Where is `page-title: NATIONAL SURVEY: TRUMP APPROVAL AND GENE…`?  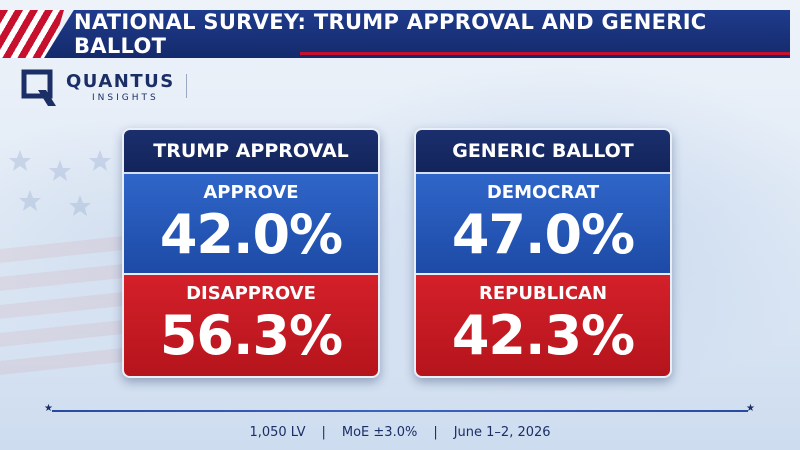
page-title: NATIONAL SURVEY: TRUMP APPROVAL AND GENE… is located at coordinates (390, 34).